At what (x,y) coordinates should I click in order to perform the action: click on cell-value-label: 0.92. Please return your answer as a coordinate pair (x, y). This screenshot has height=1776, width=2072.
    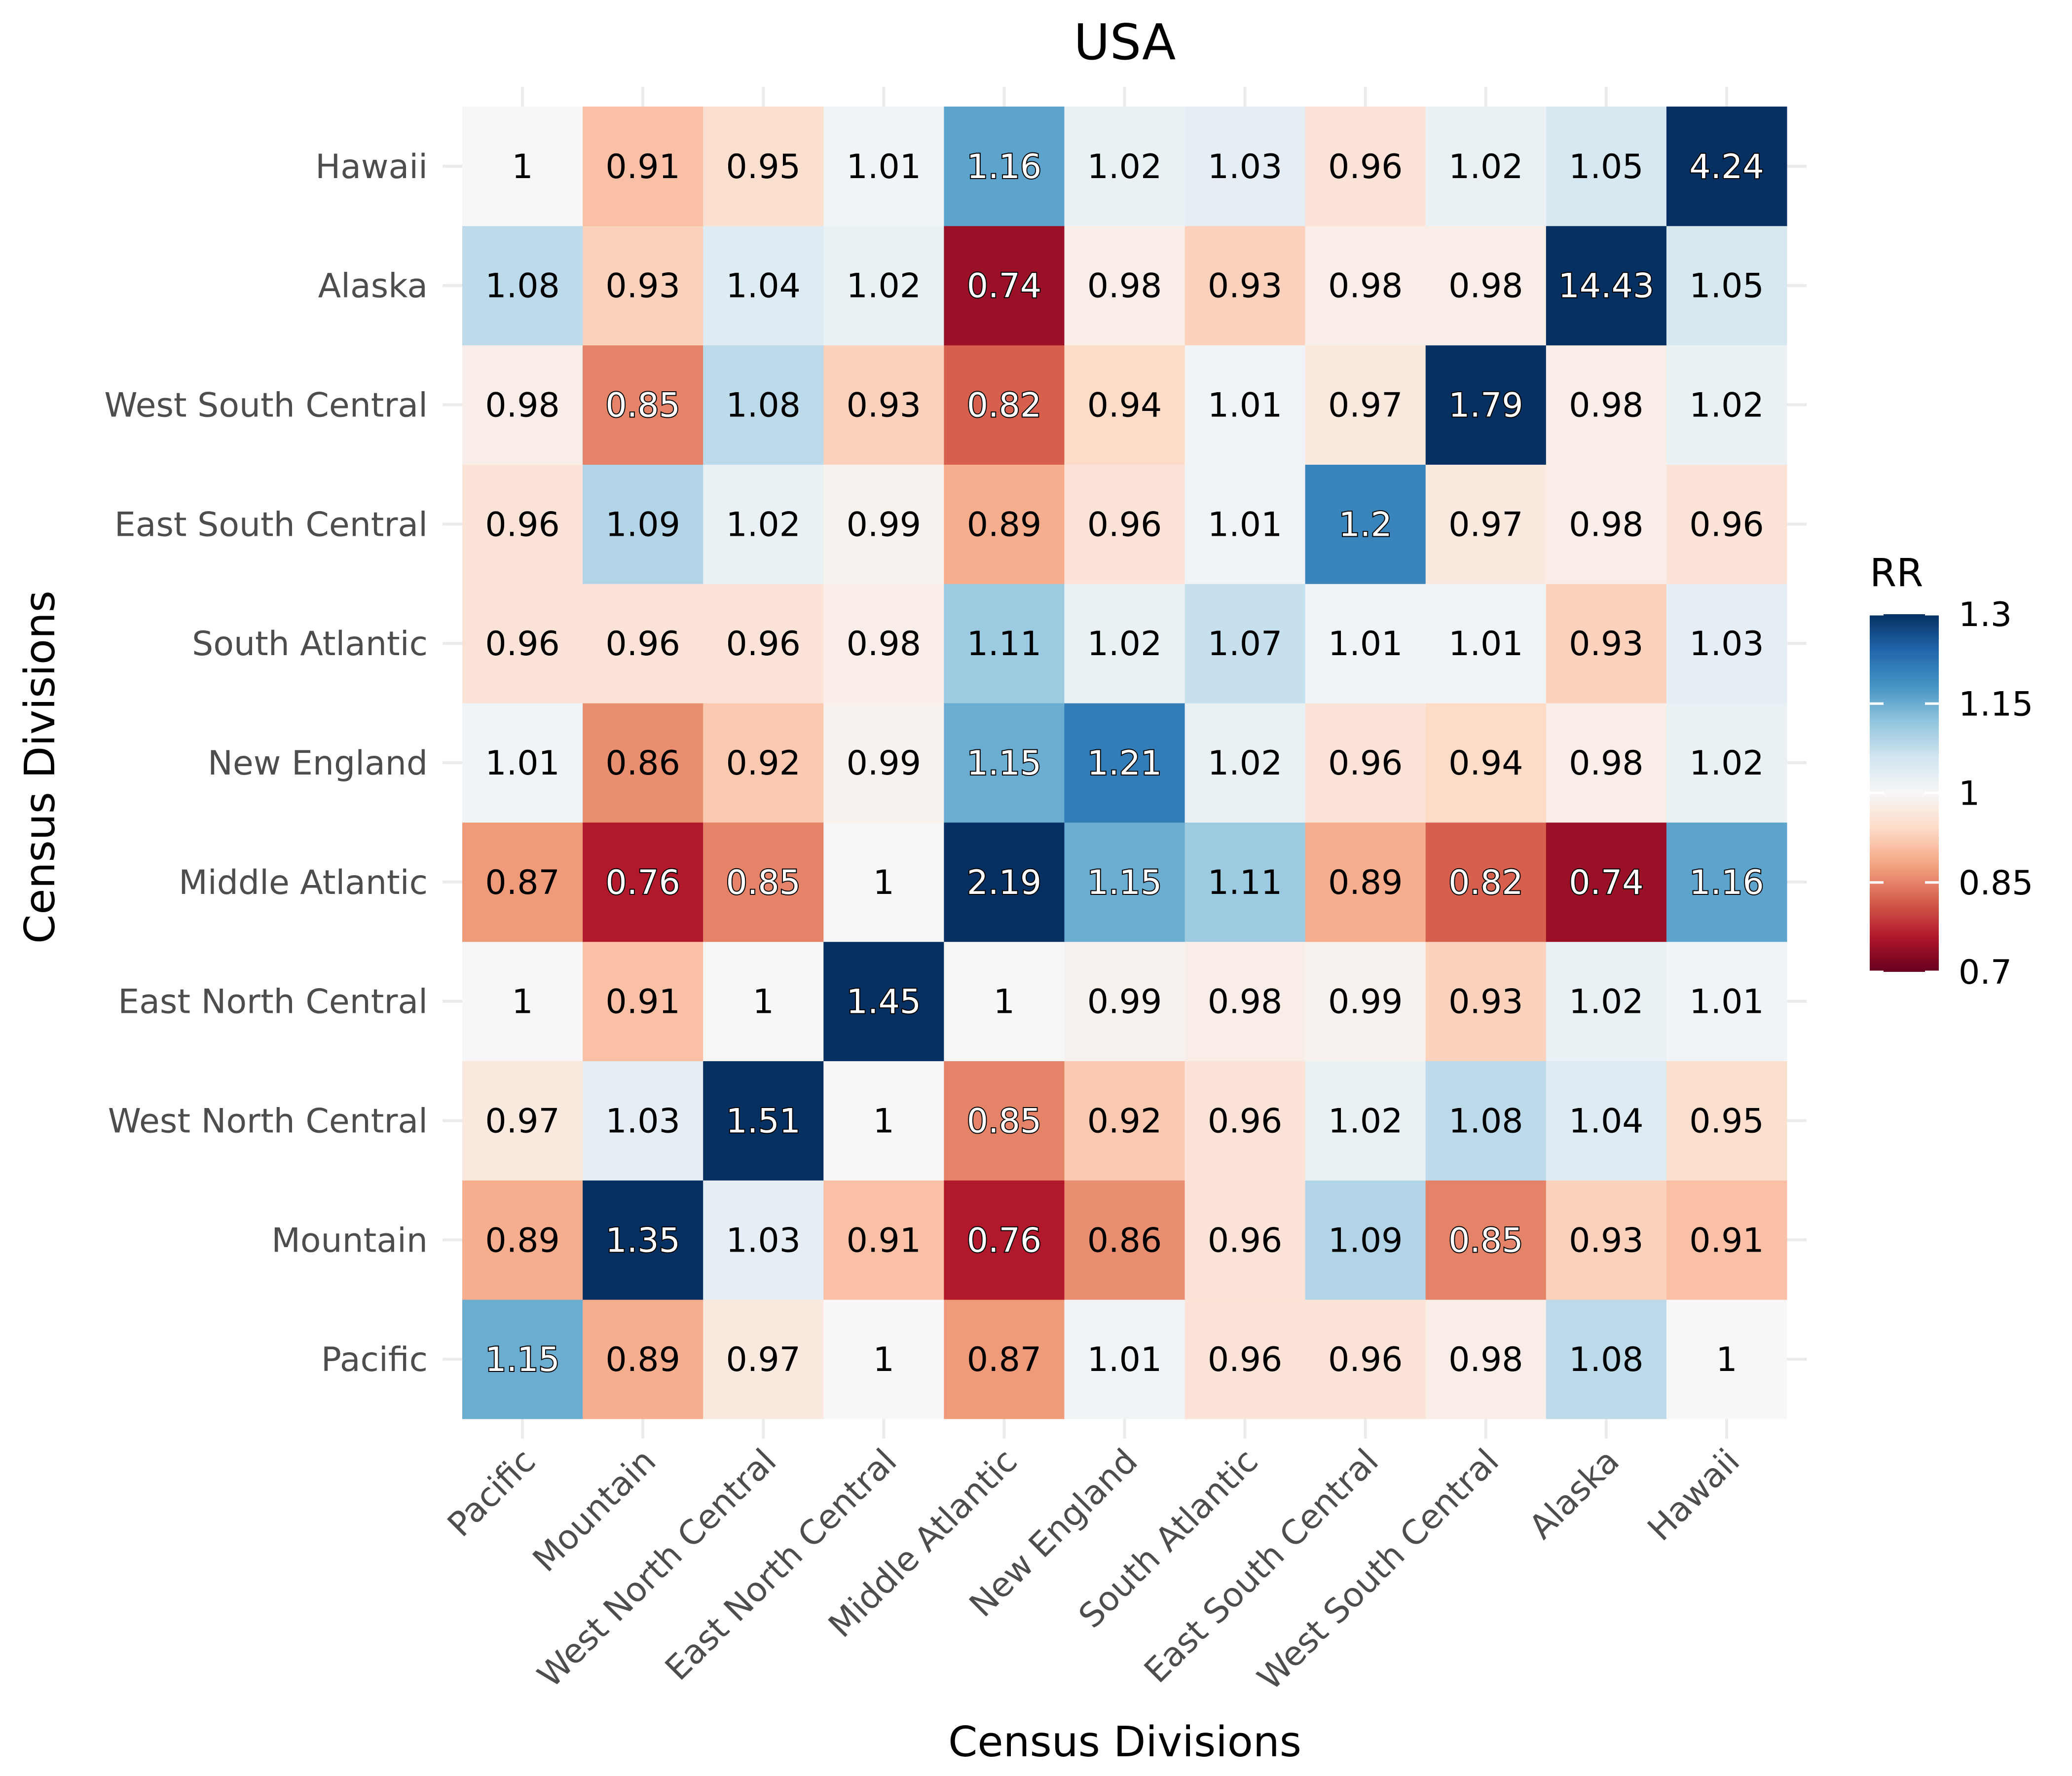
    Looking at the image, I should click on (1125, 1121).